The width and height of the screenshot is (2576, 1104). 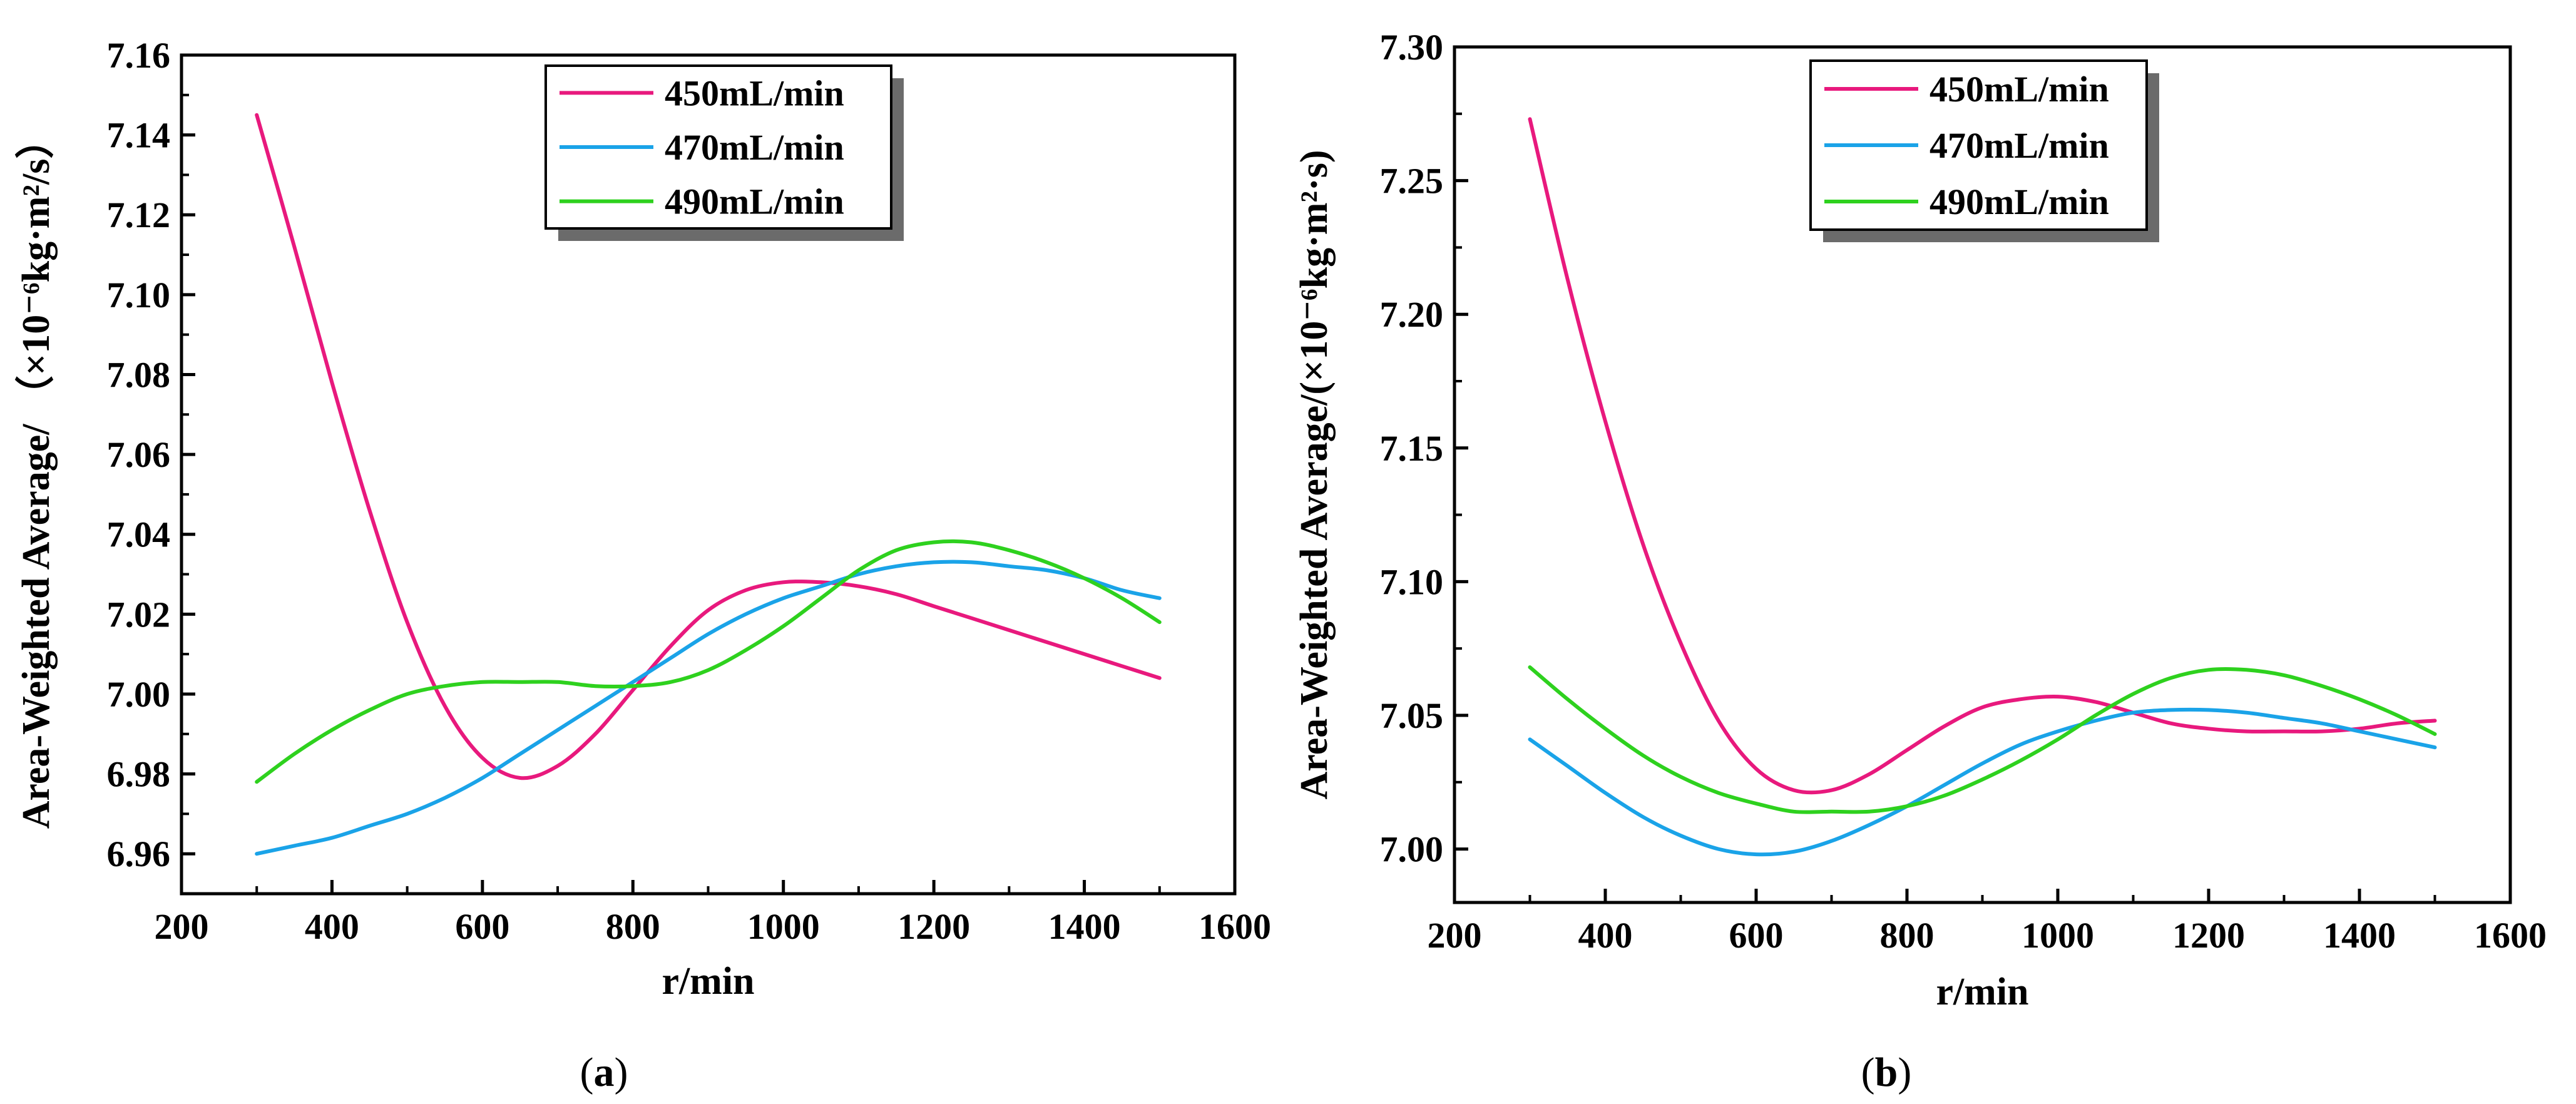 I want to click on y-axis-title: Area-Weighted Average/(×10⁻⁶kg·m²·s), so click(x=1315, y=475).